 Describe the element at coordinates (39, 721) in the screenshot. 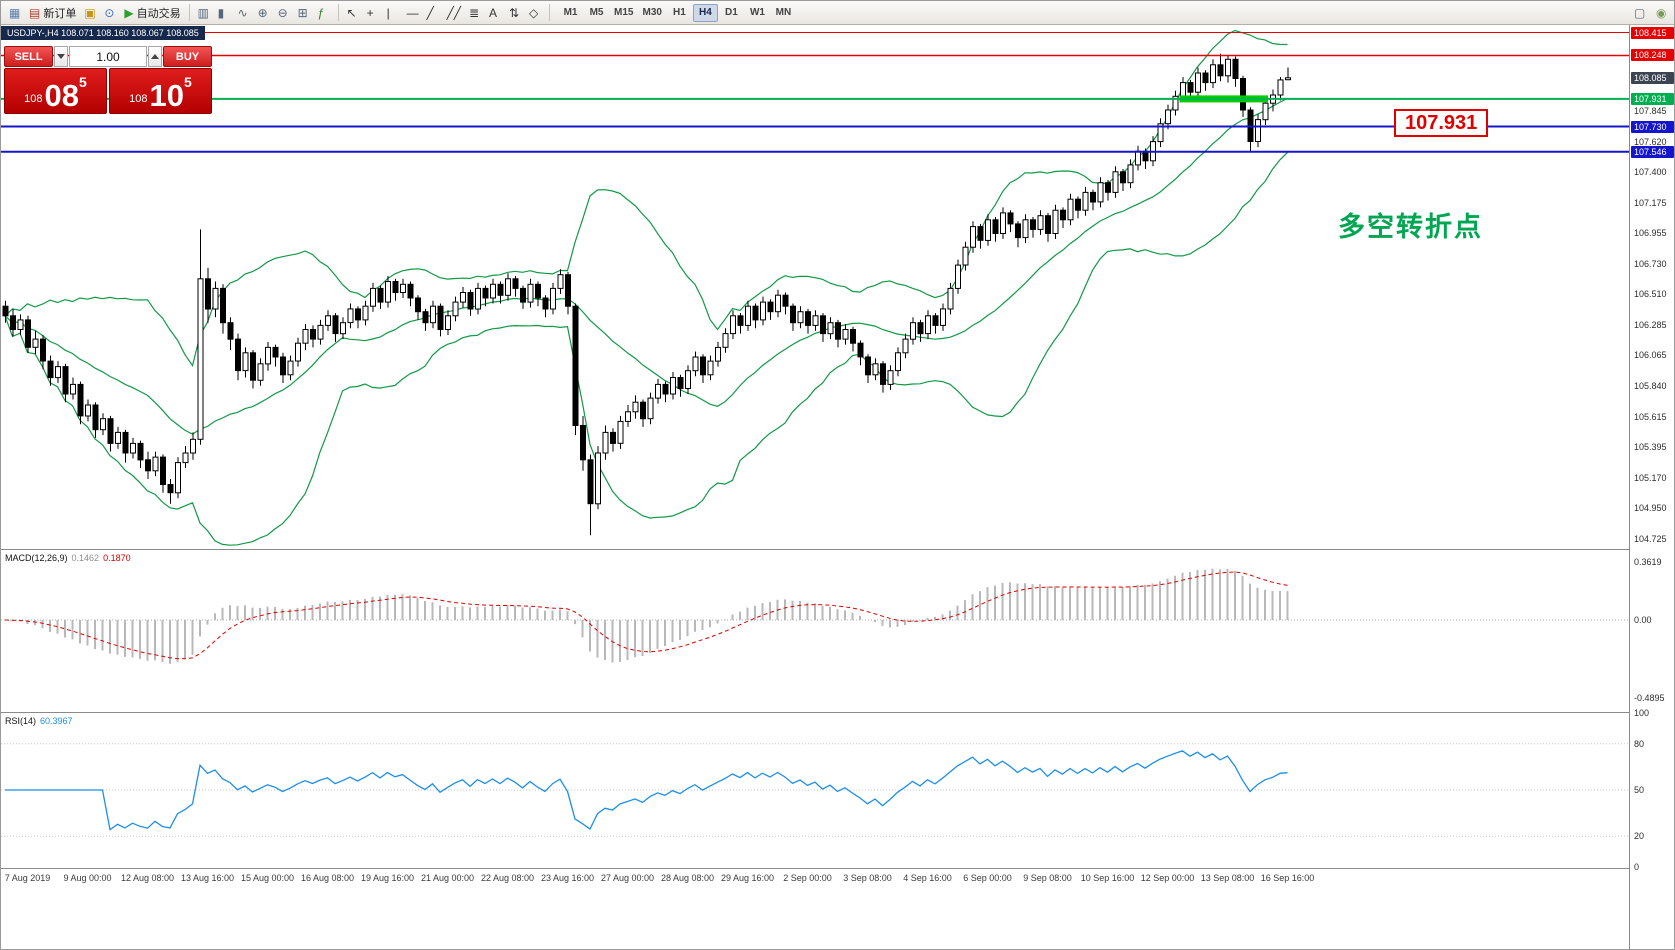

I see `rsi-label: RSI(14) 60.3967` at that location.